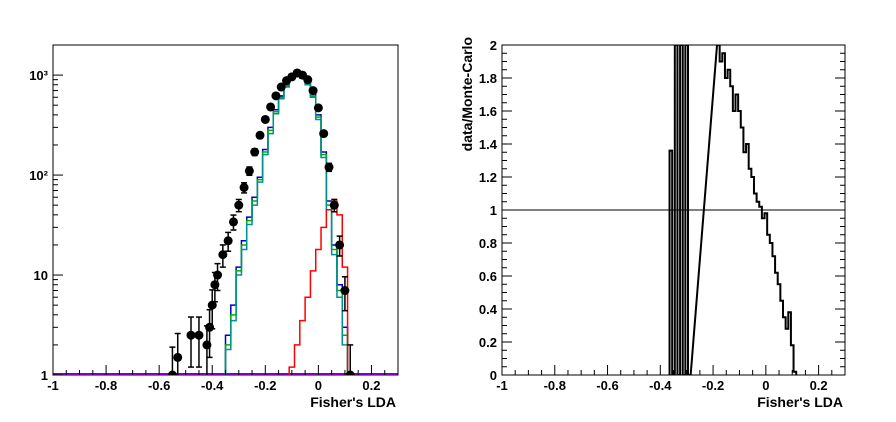  Describe the element at coordinates (493, 375) in the screenshot. I see `y-tick-label: 0` at that location.